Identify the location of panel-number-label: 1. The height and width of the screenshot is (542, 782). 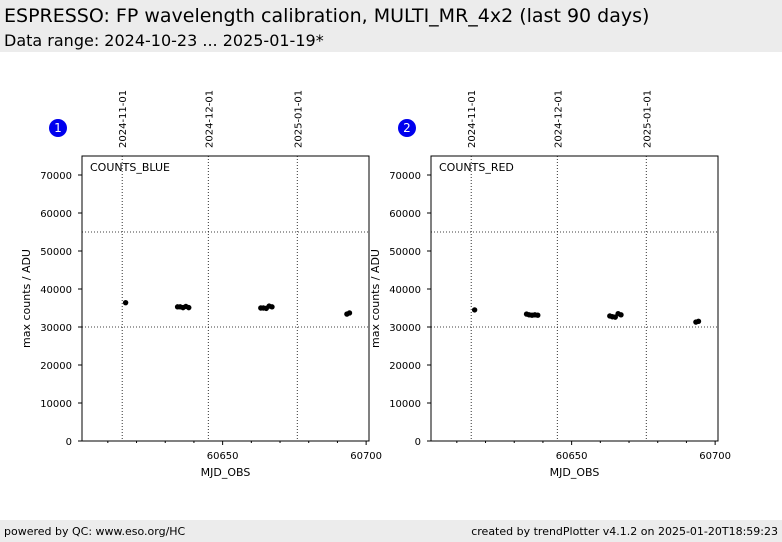
(58, 128).